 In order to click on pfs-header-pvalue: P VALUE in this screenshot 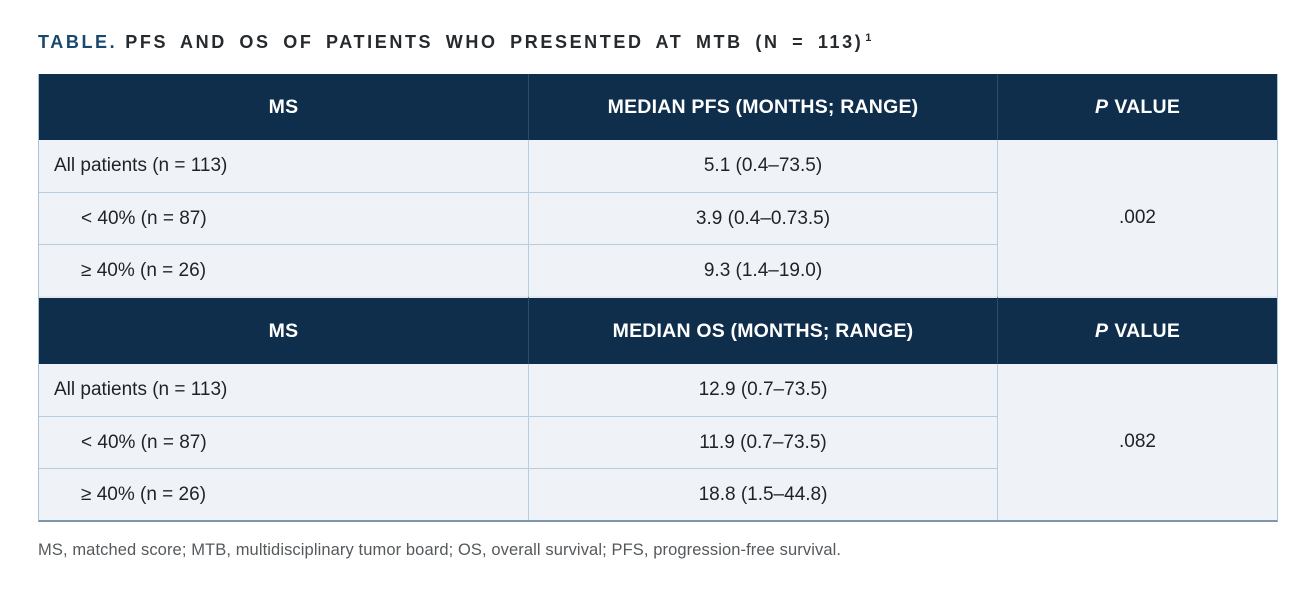, I will do `click(1137, 107)`.